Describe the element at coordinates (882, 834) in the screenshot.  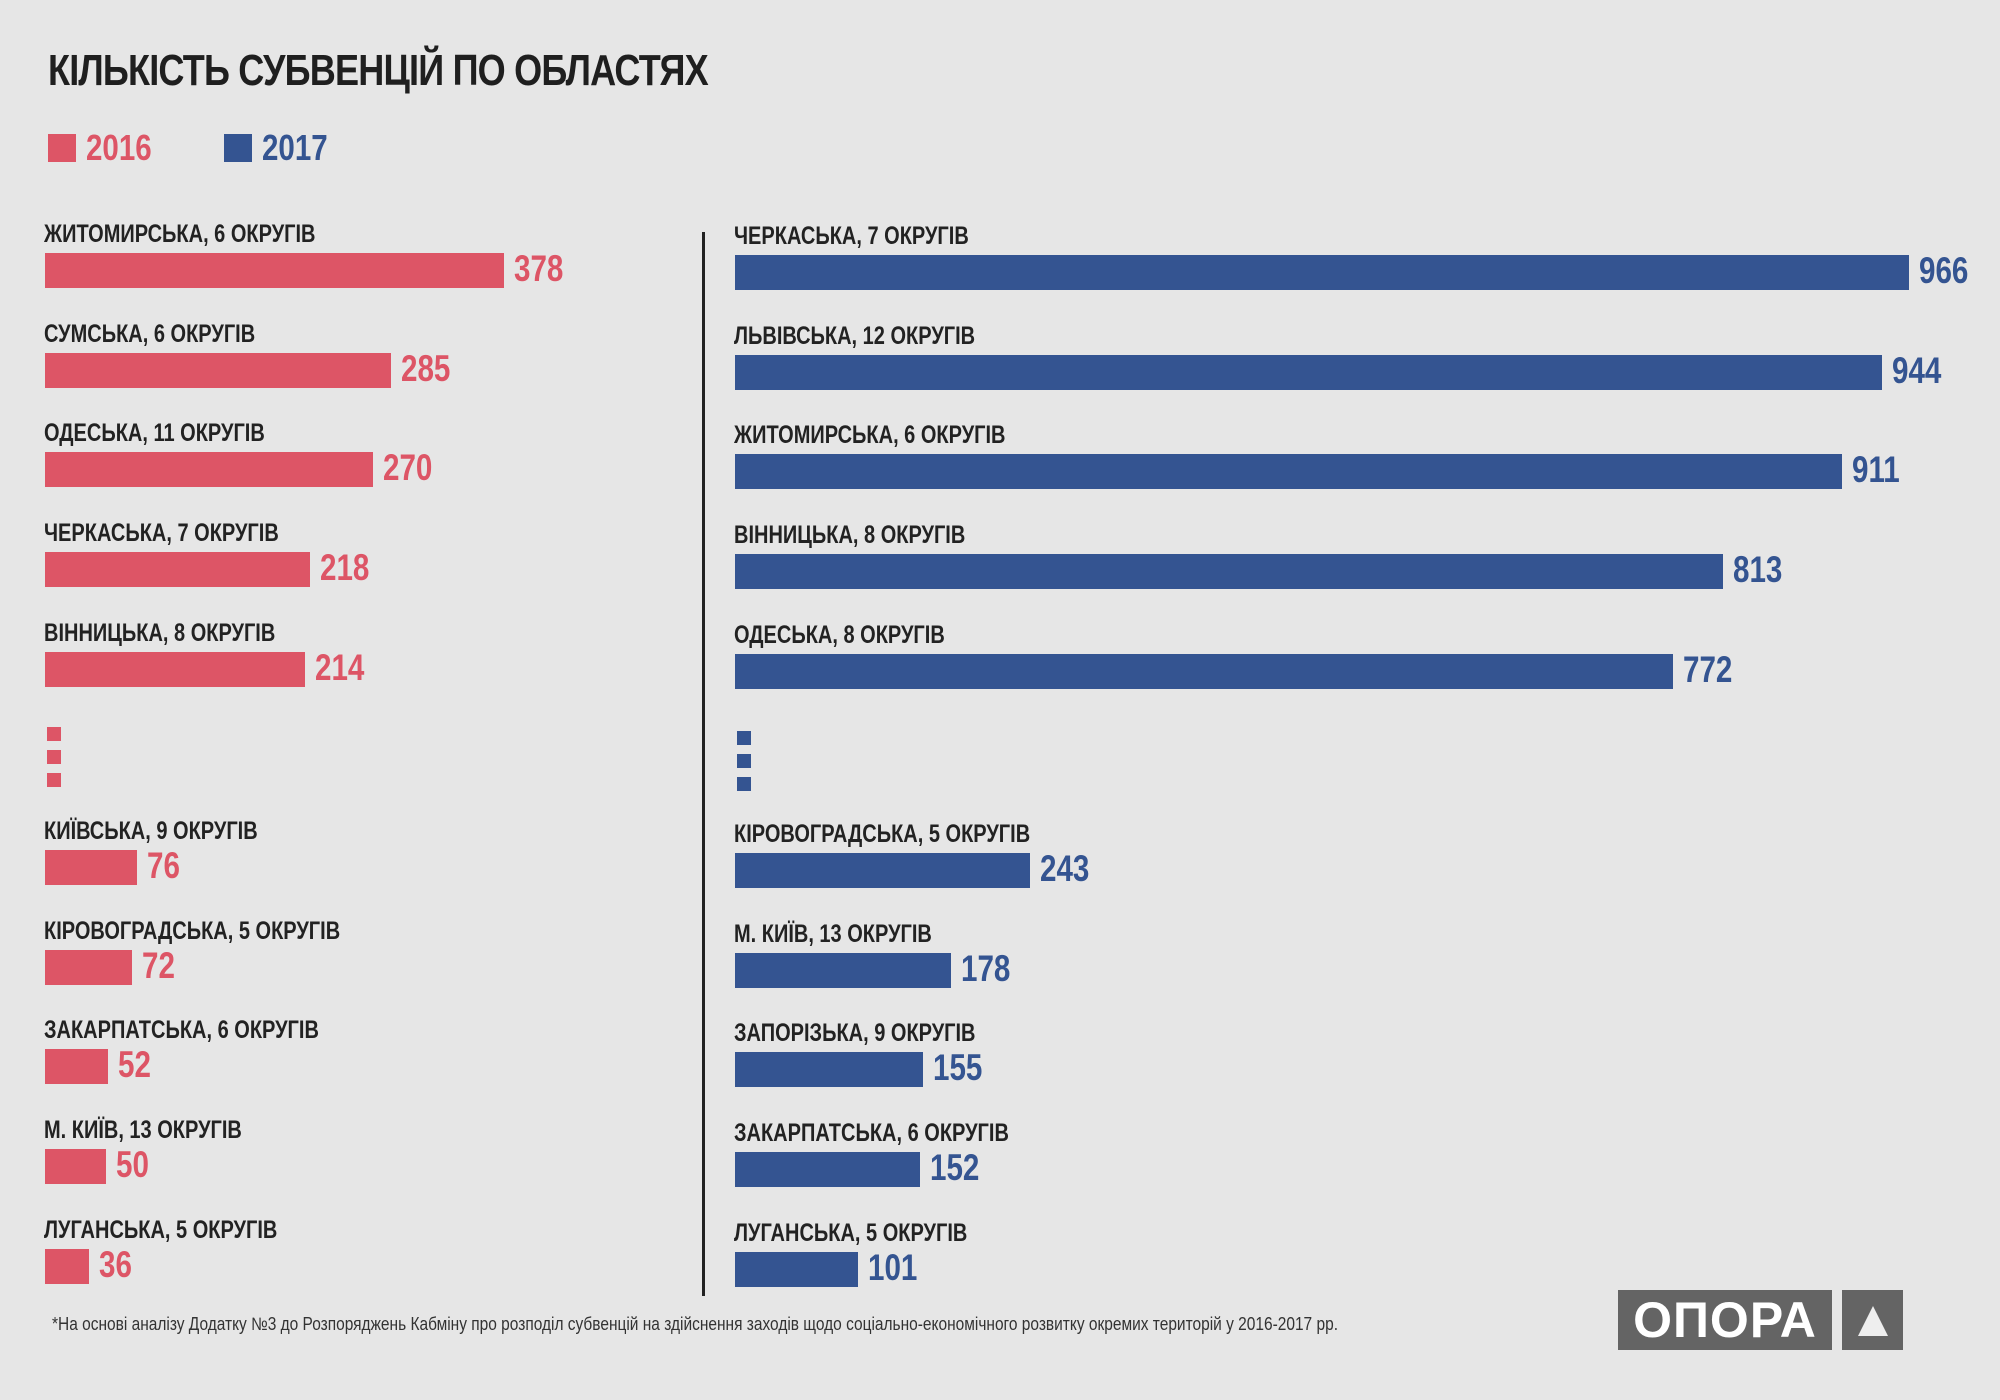
I see `bar-label-2017: КІРОВОГРАДСЬКА, 5 ОКРУГІВ` at that location.